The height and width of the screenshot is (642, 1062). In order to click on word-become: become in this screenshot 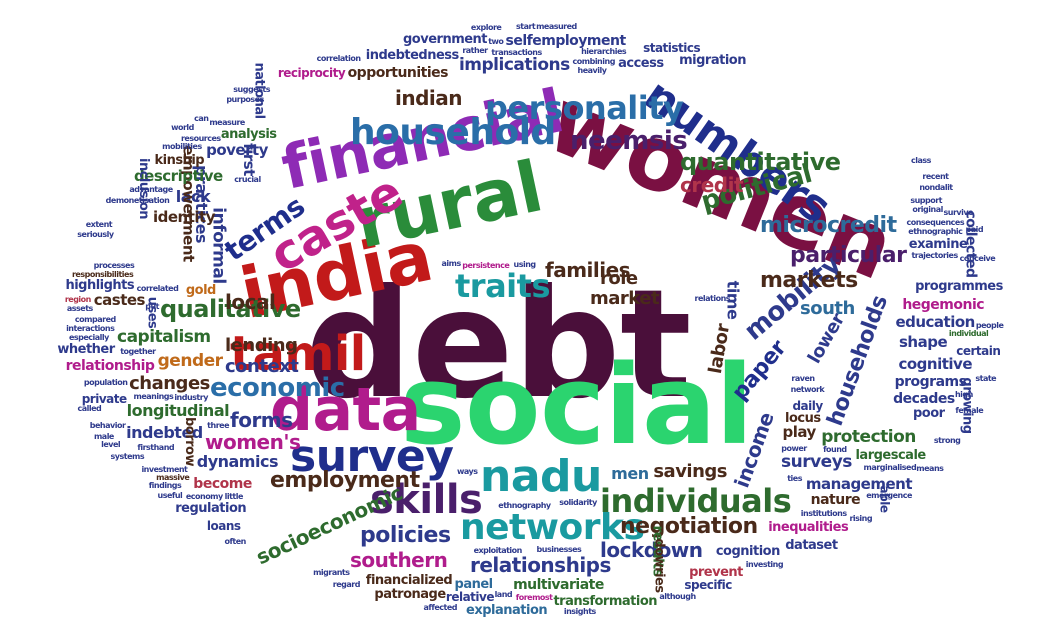, I will do `click(222, 484)`.